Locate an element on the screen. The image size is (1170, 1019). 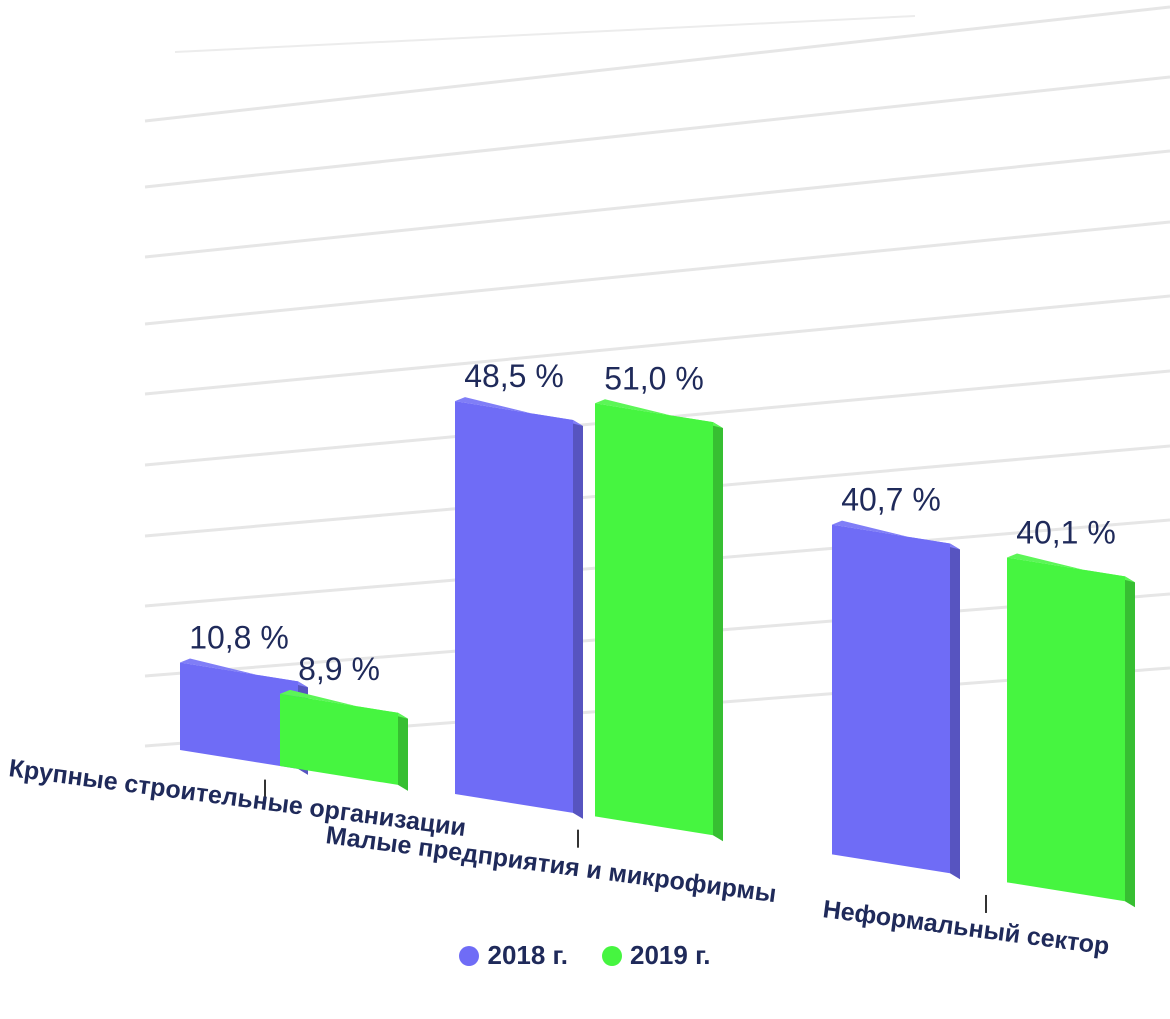
category-ticks is located at coordinates (625, 846).